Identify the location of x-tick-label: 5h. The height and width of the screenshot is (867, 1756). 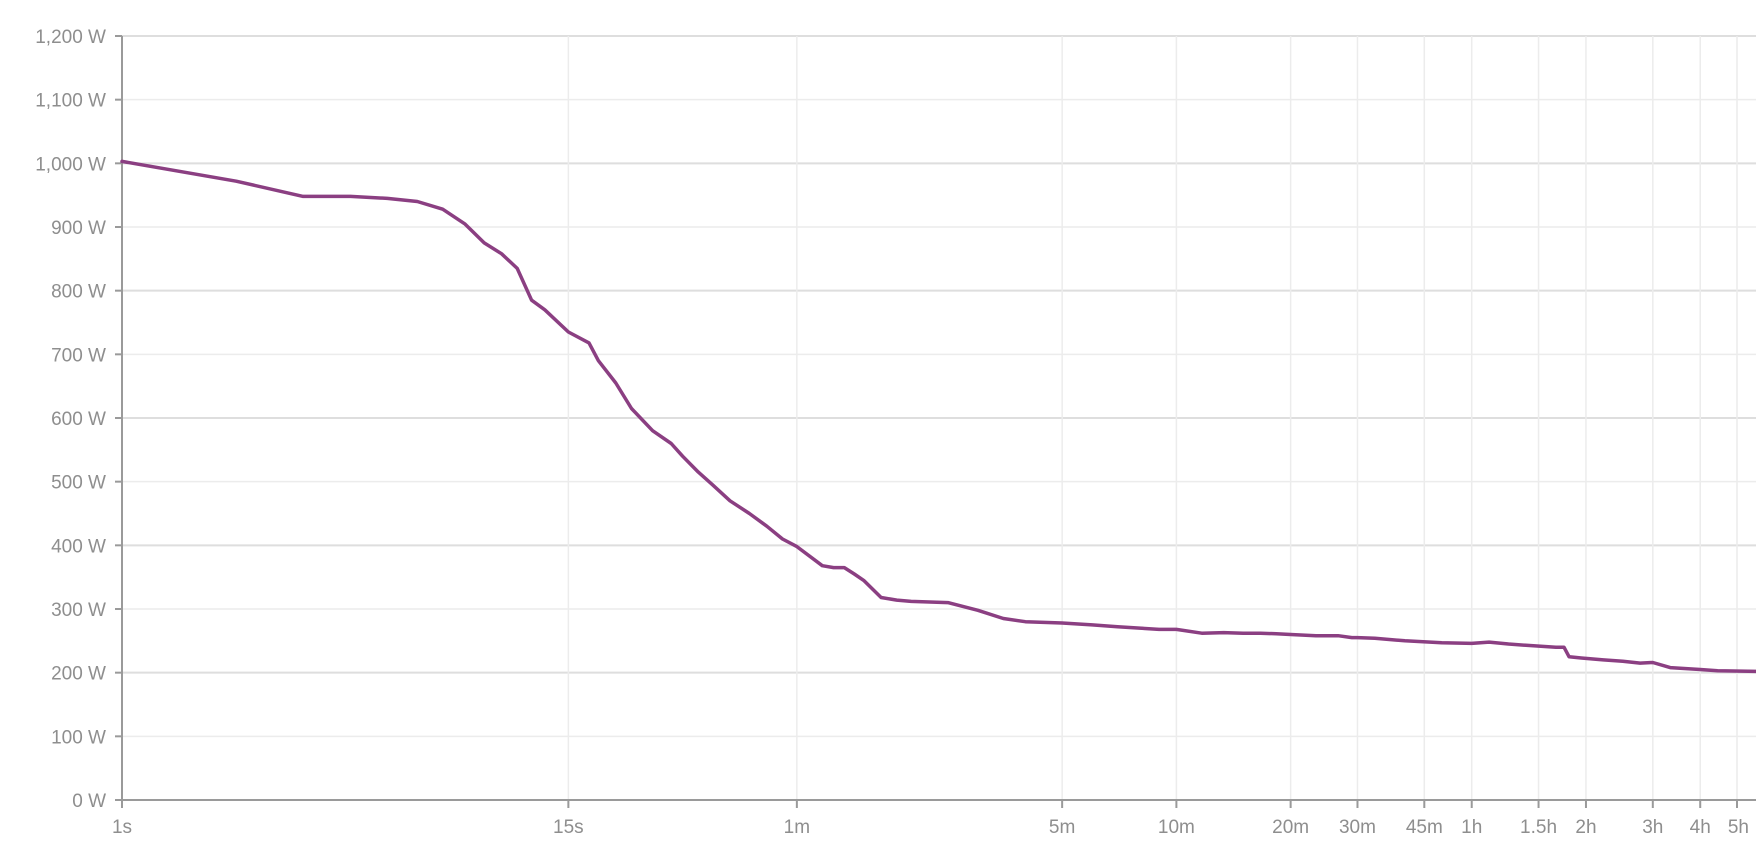
(1738, 827).